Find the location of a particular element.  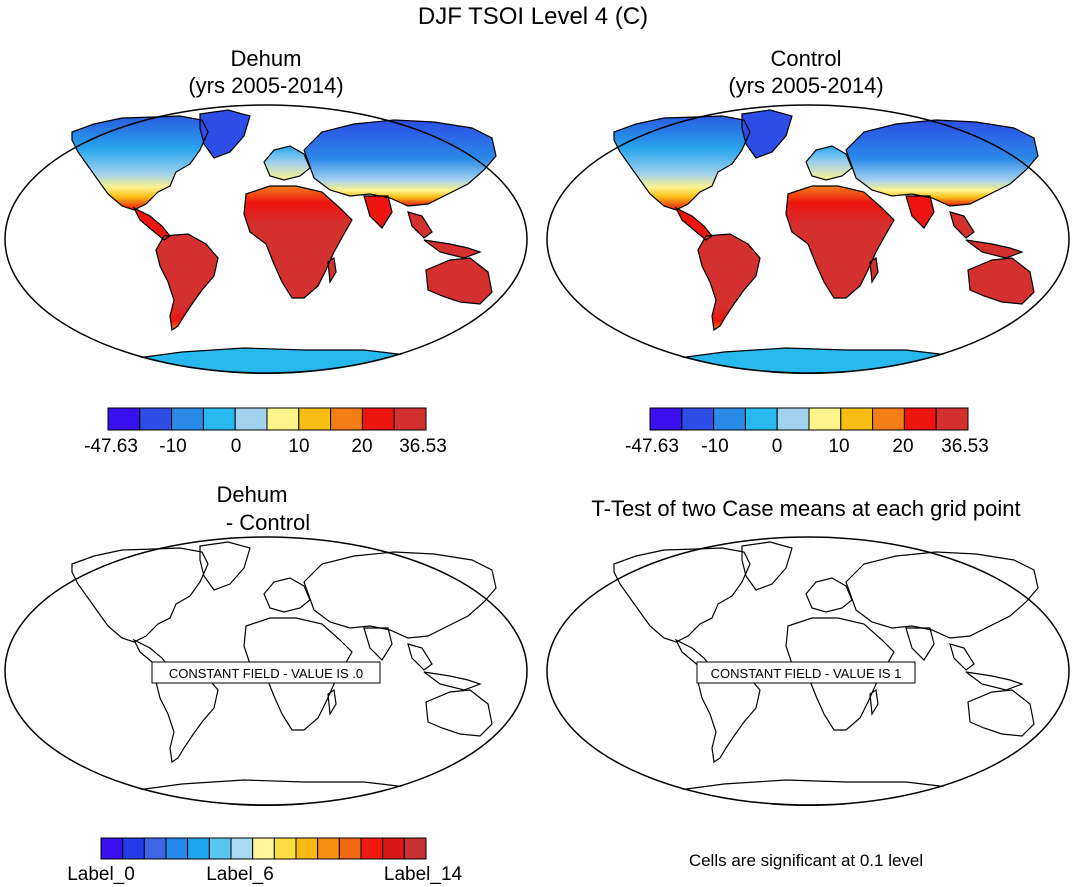

panel-control-title: Control is located at coordinates (806, 58).